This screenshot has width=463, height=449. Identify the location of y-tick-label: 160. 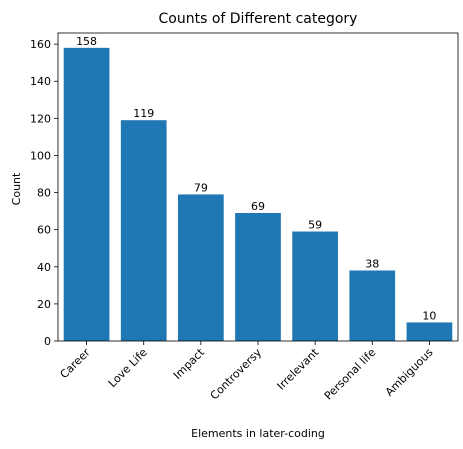
(40, 44).